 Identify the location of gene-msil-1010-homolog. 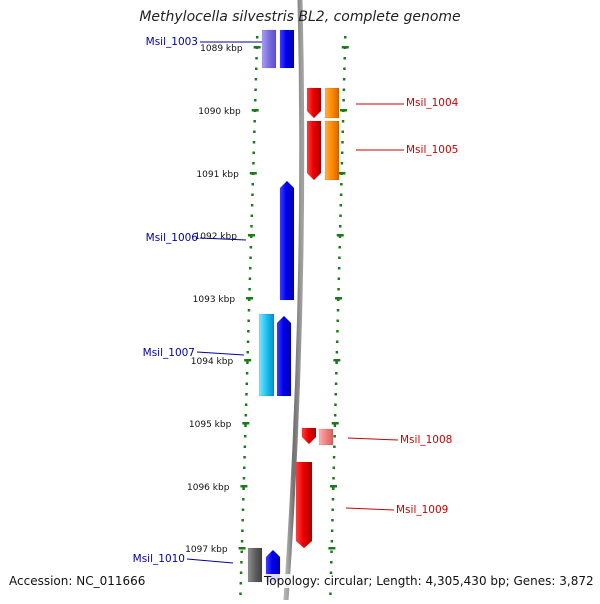
(255, 565).